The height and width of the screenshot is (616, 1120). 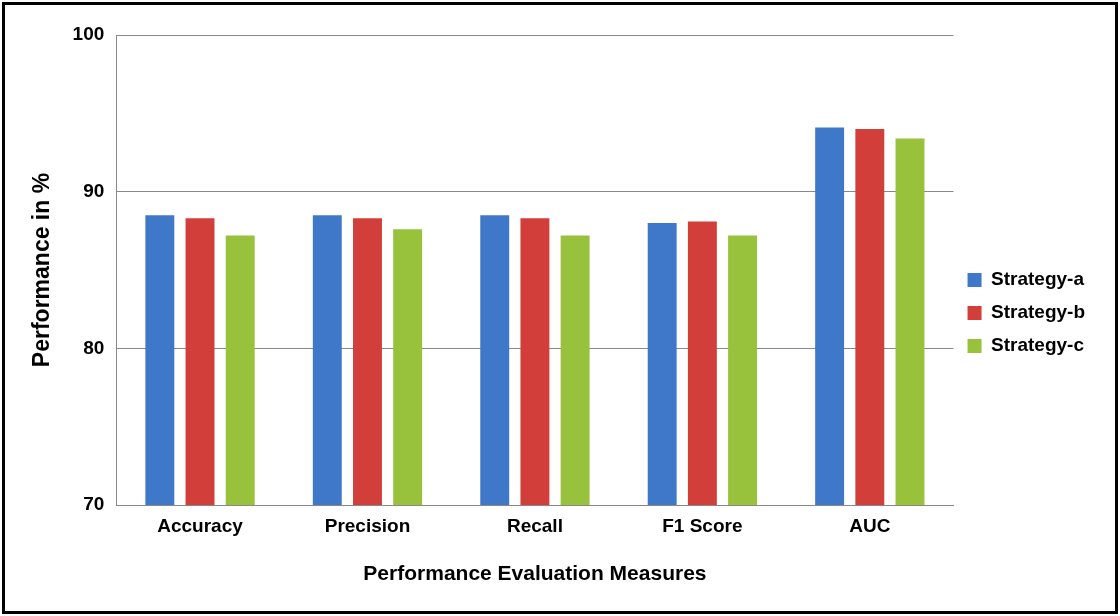 What do you see at coordinates (1038, 345) in the screenshot?
I see `legend-label: Strategy-c` at bounding box center [1038, 345].